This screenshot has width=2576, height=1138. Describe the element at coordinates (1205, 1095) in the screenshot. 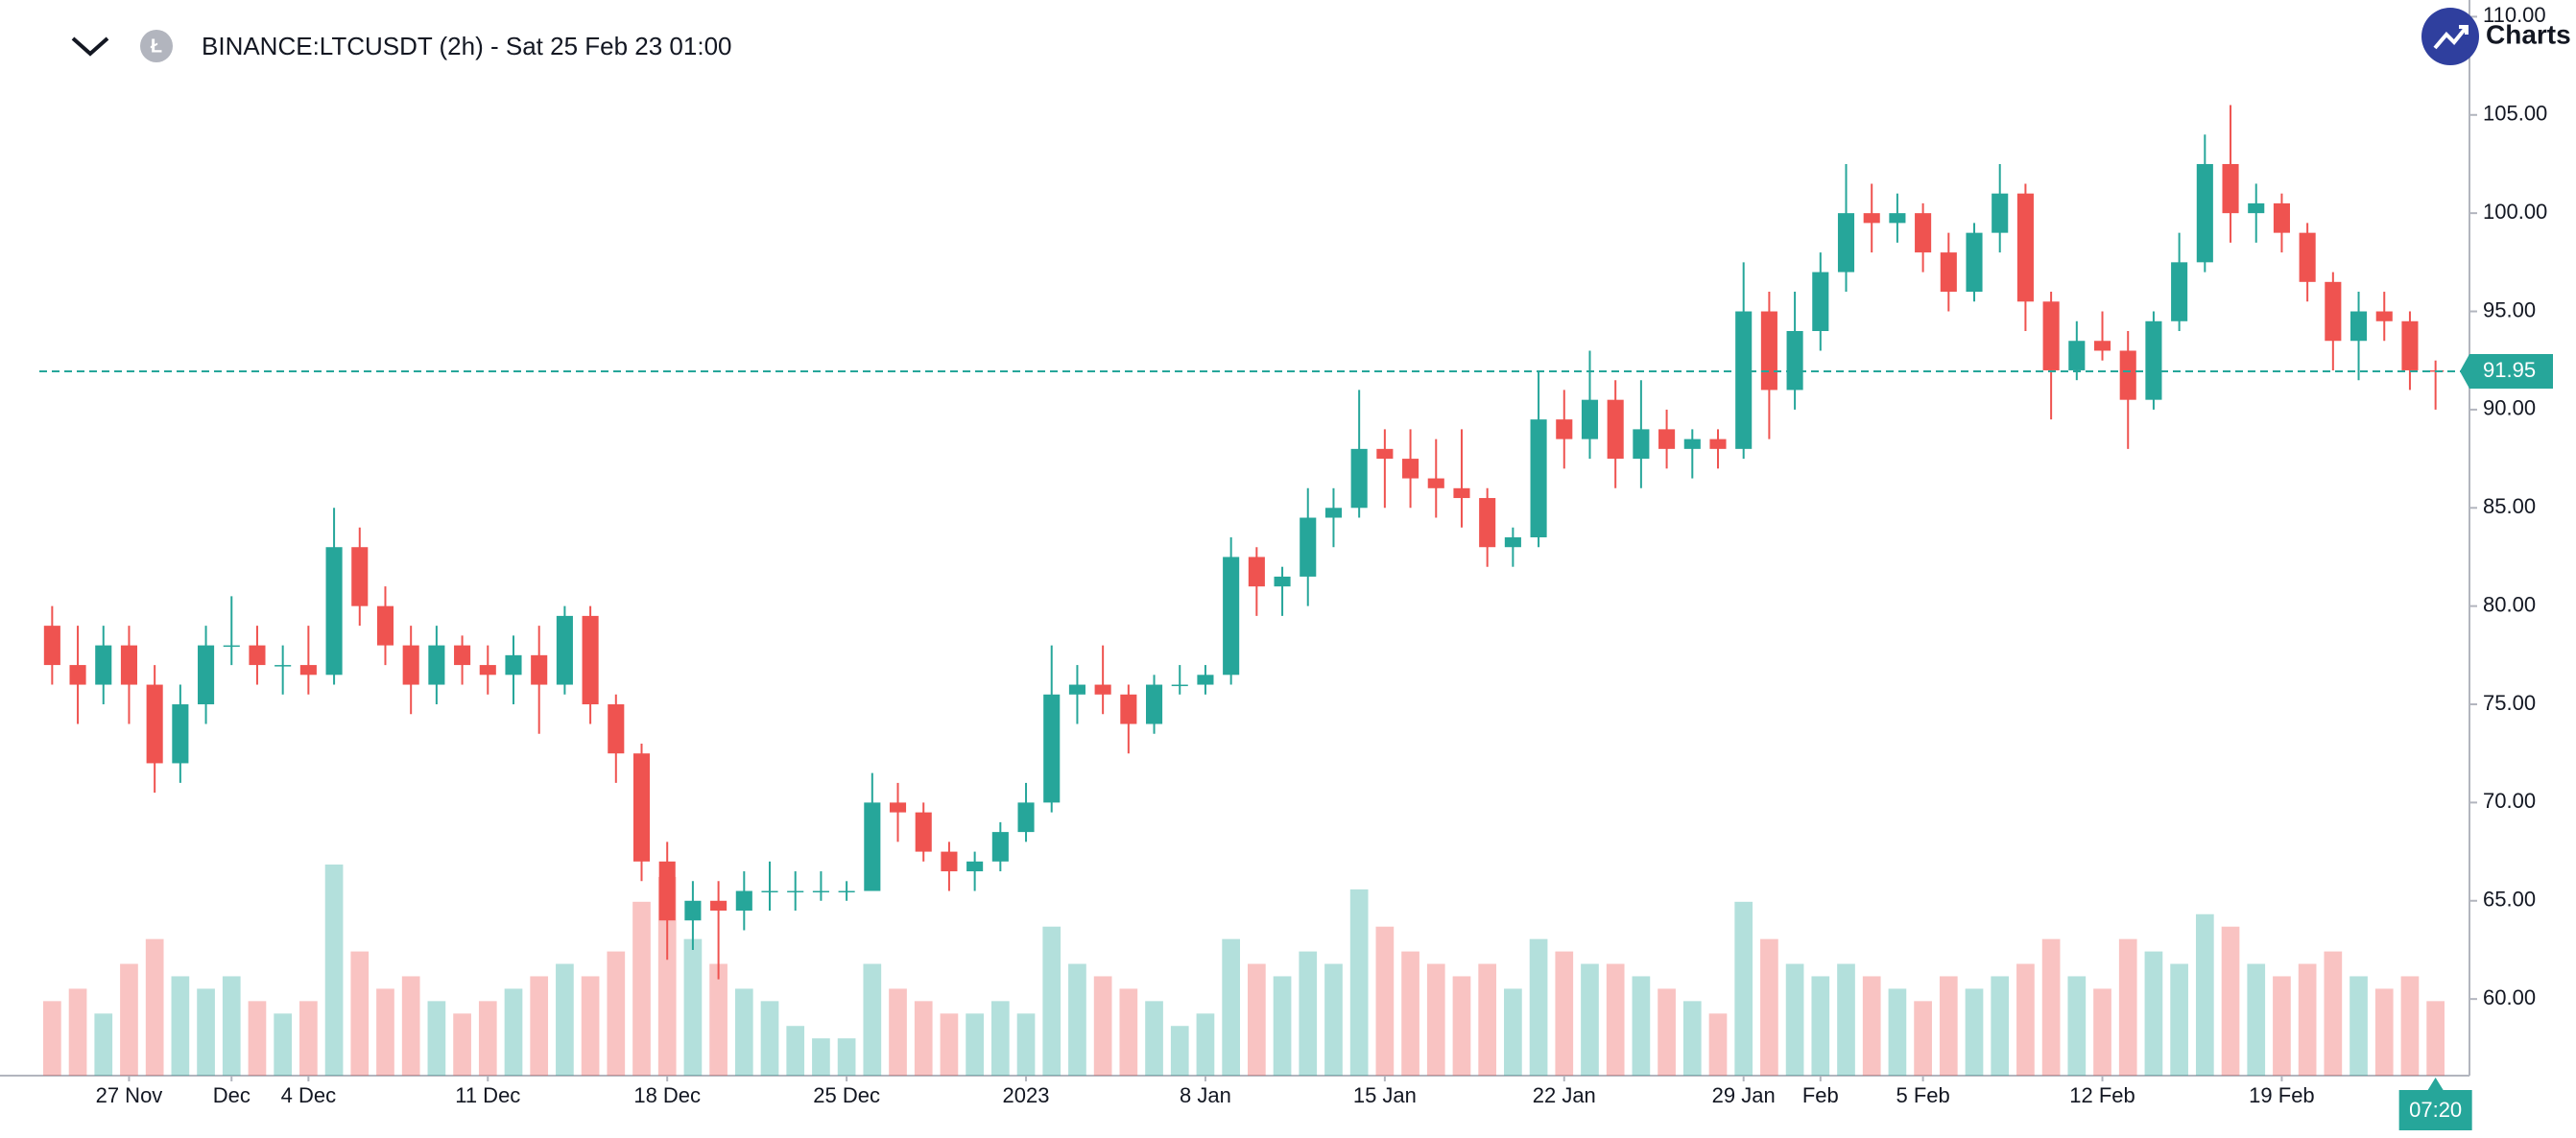

I see `x-tick-label: 8 Jan` at that location.